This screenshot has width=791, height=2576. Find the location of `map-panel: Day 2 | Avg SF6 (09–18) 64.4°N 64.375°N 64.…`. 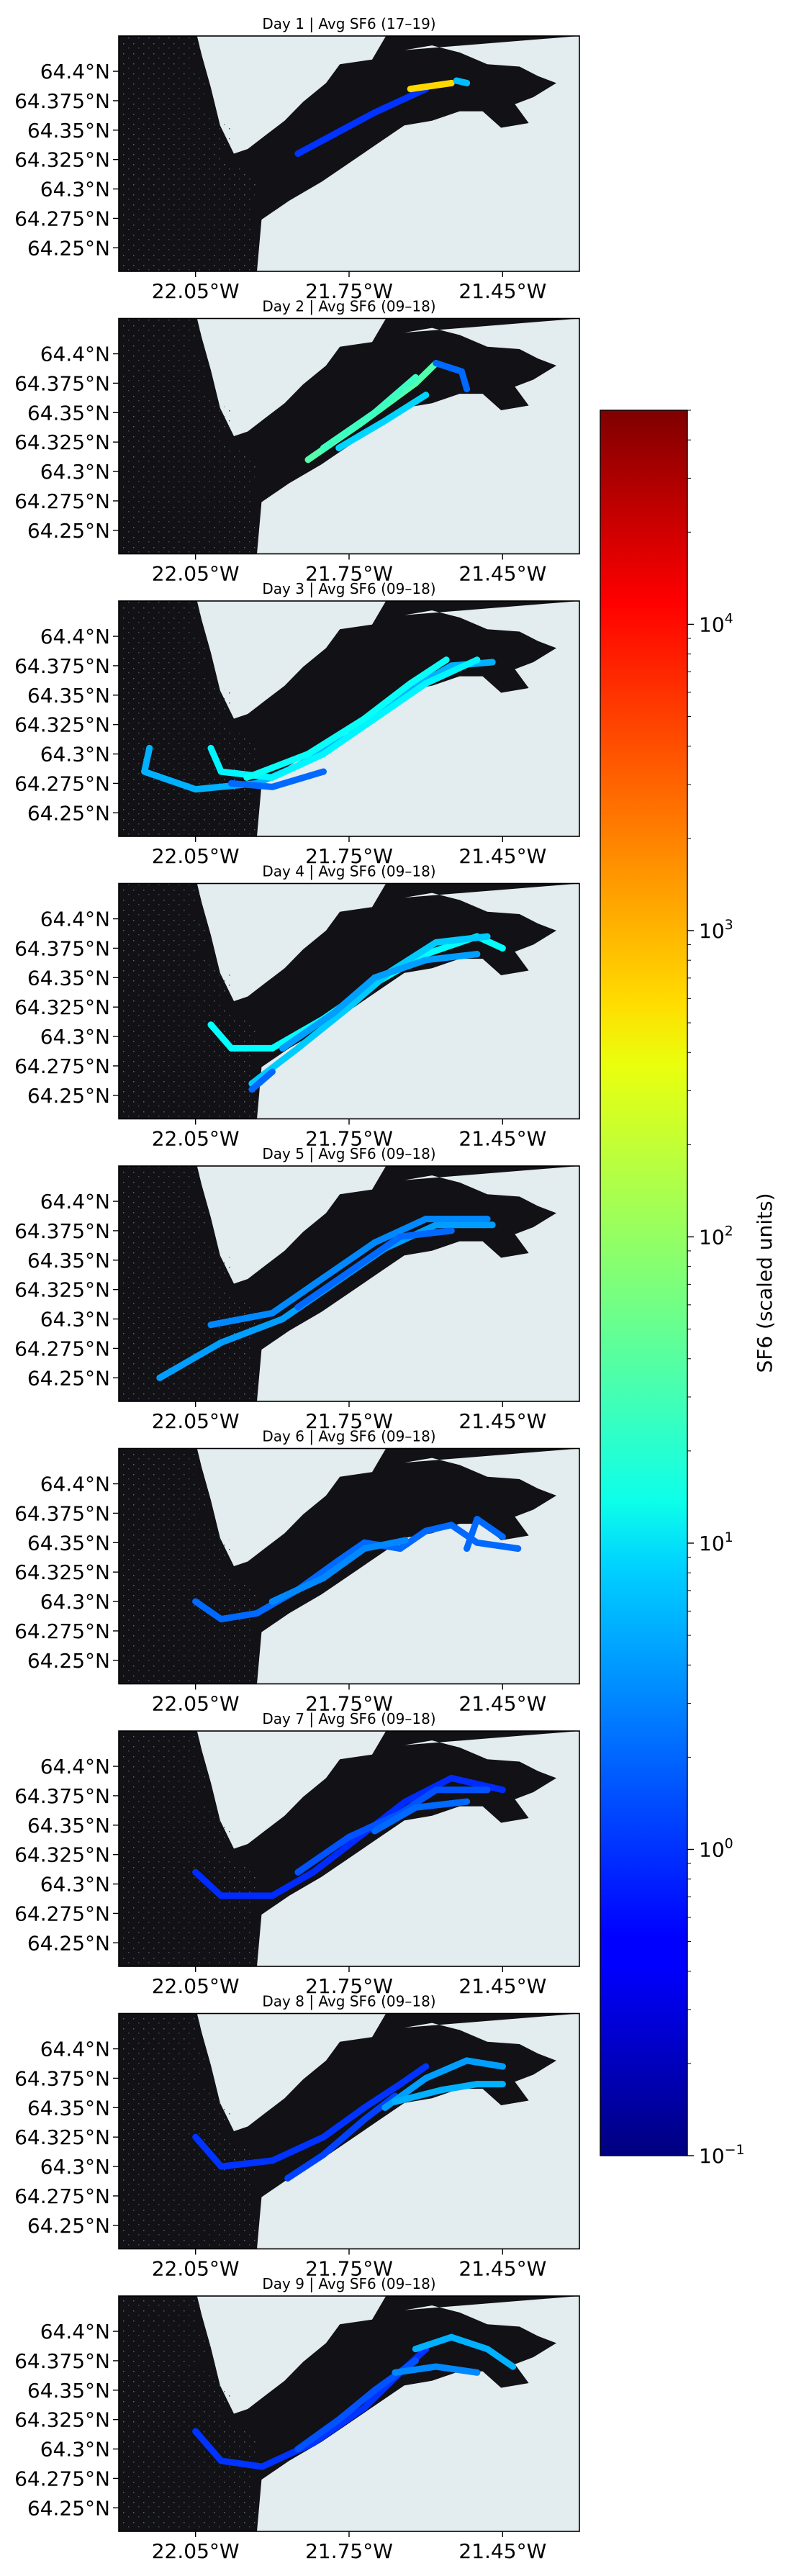

map-panel: Day 2 | Avg SF6 (09–18) 64.4°N 64.375°N 64.… is located at coordinates (297, 442).